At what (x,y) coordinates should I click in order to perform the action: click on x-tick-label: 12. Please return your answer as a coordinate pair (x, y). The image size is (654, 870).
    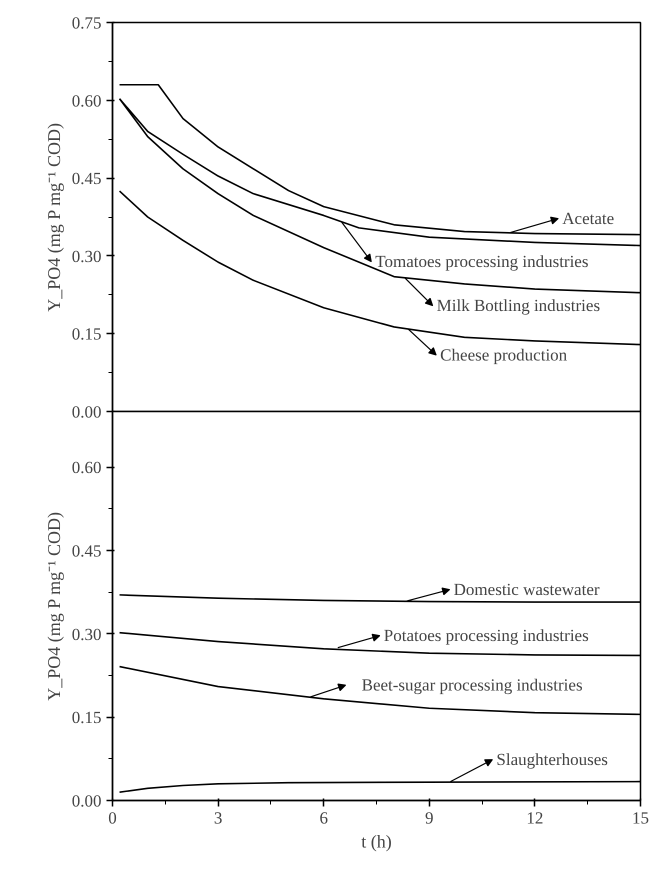
    Looking at the image, I should click on (535, 818).